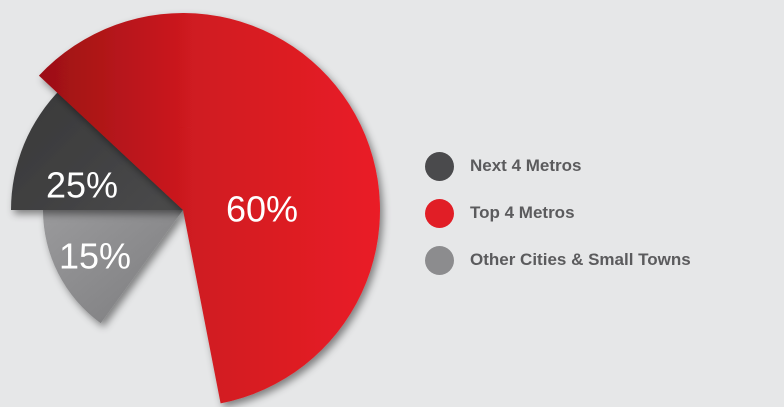 The image size is (784, 407). I want to click on legend-label: Next 4 Metros, so click(526, 165).